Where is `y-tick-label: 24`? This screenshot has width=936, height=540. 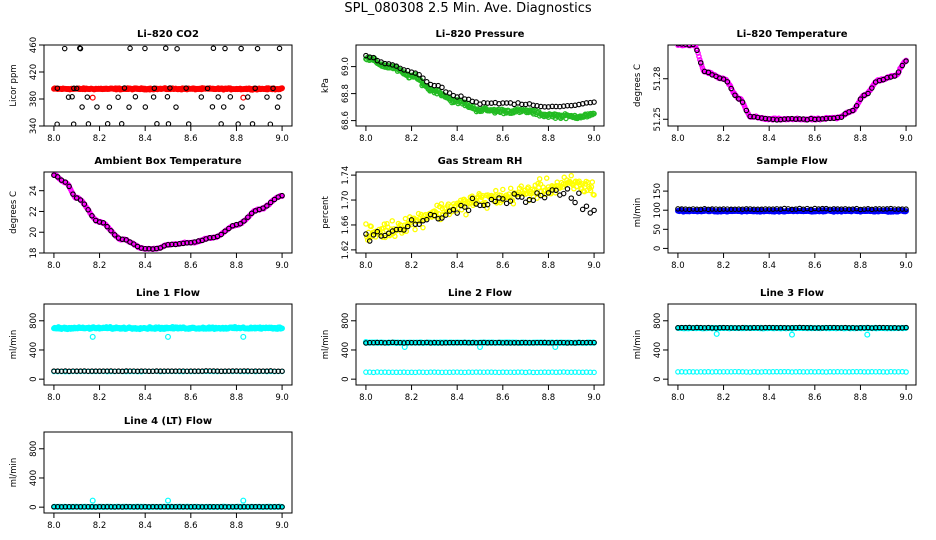
y-tick-label: 24 is located at coordinates (34, 190).